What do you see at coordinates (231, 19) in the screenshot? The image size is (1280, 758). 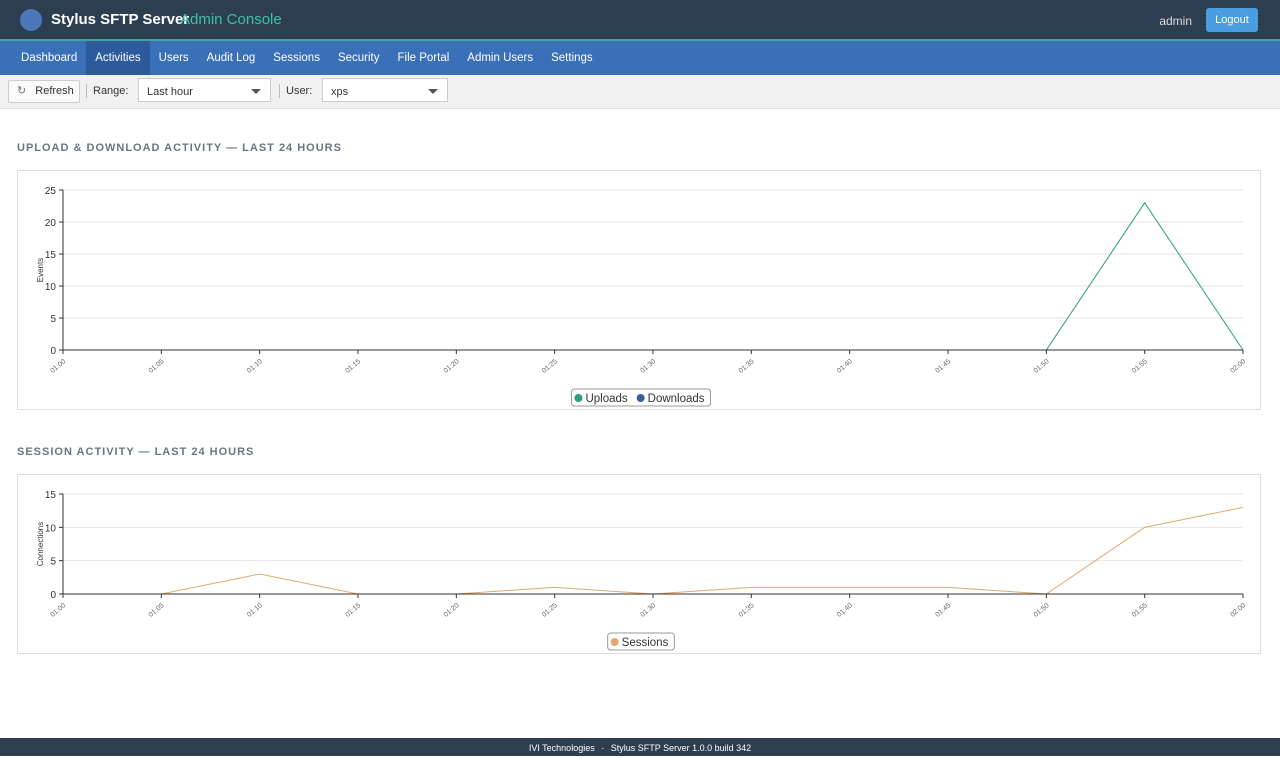 I see `brand-suffix: Admin Console` at bounding box center [231, 19].